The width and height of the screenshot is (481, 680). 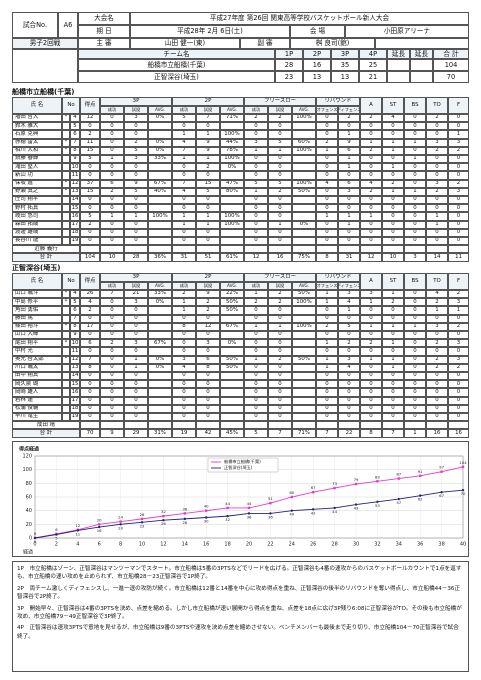 I want to click on stat-cell: 8, so click(x=184, y=326).